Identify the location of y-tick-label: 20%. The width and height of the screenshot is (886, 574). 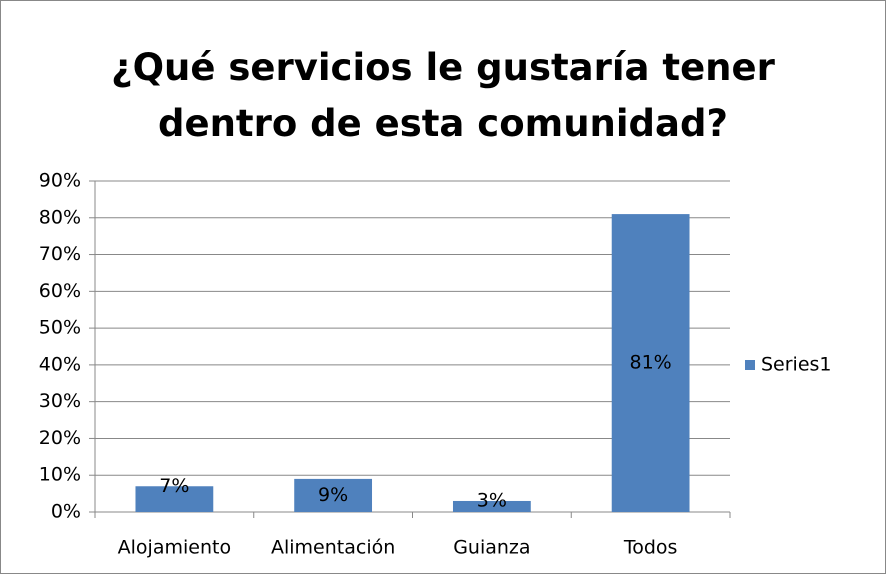
(60, 438).